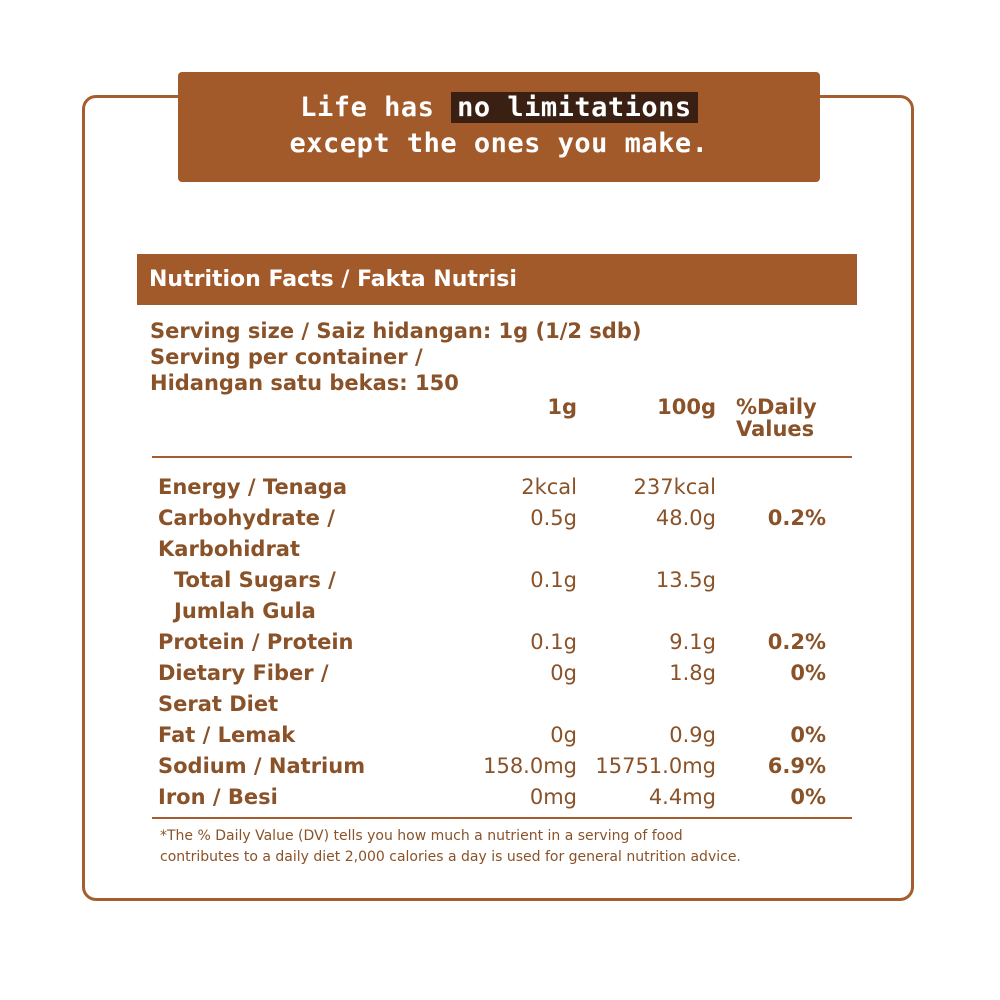 The image size is (1000, 1000). I want to click on nutrient-row: Sodium / Natrium 158.0mg 15751.0mg 6.9%, so click(500, 766).